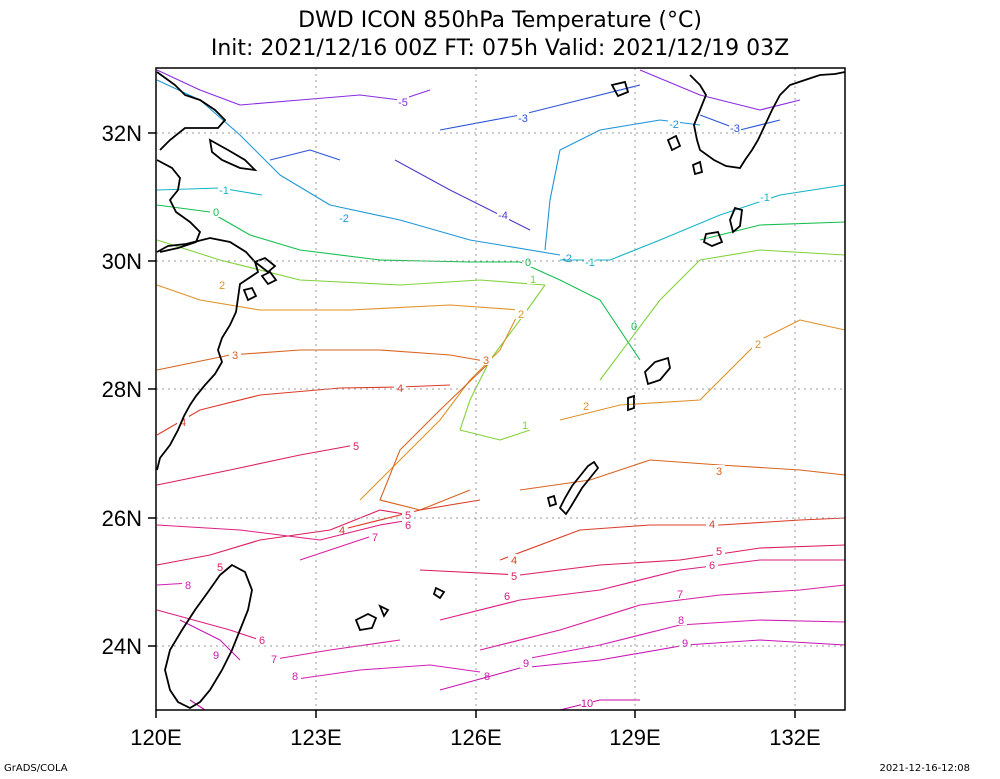 This screenshot has height=779, width=1000. Describe the element at coordinates (344, 219) in the screenshot. I see `contour-label--2: -2` at that location.